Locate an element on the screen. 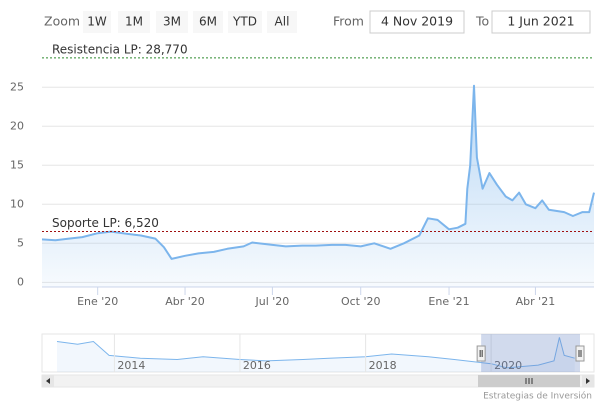  zoom-button: All is located at coordinates (282, 22).